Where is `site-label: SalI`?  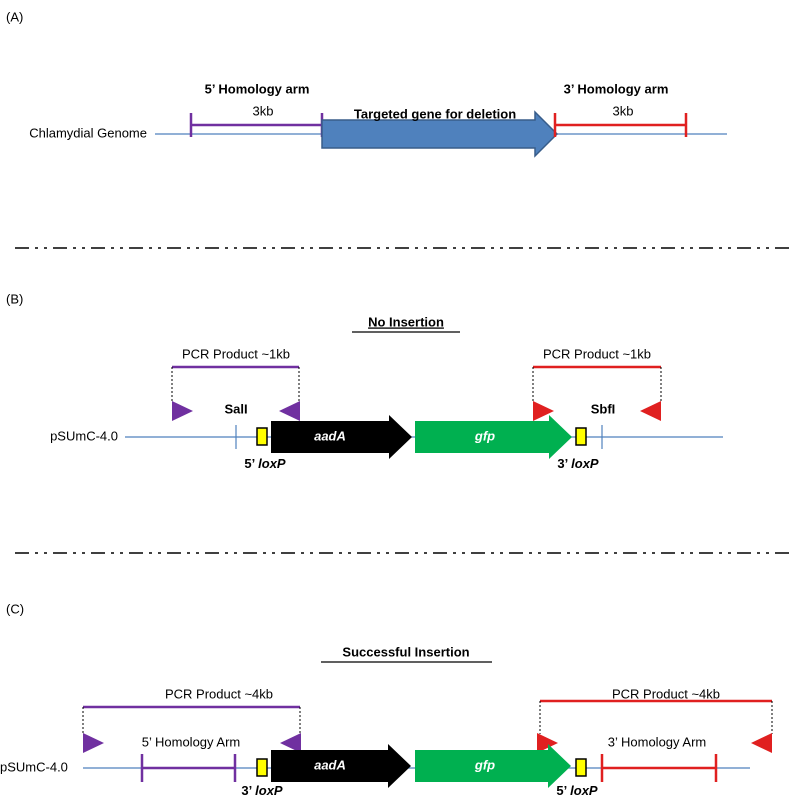
site-label: SalI is located at coordinates (235, 408).